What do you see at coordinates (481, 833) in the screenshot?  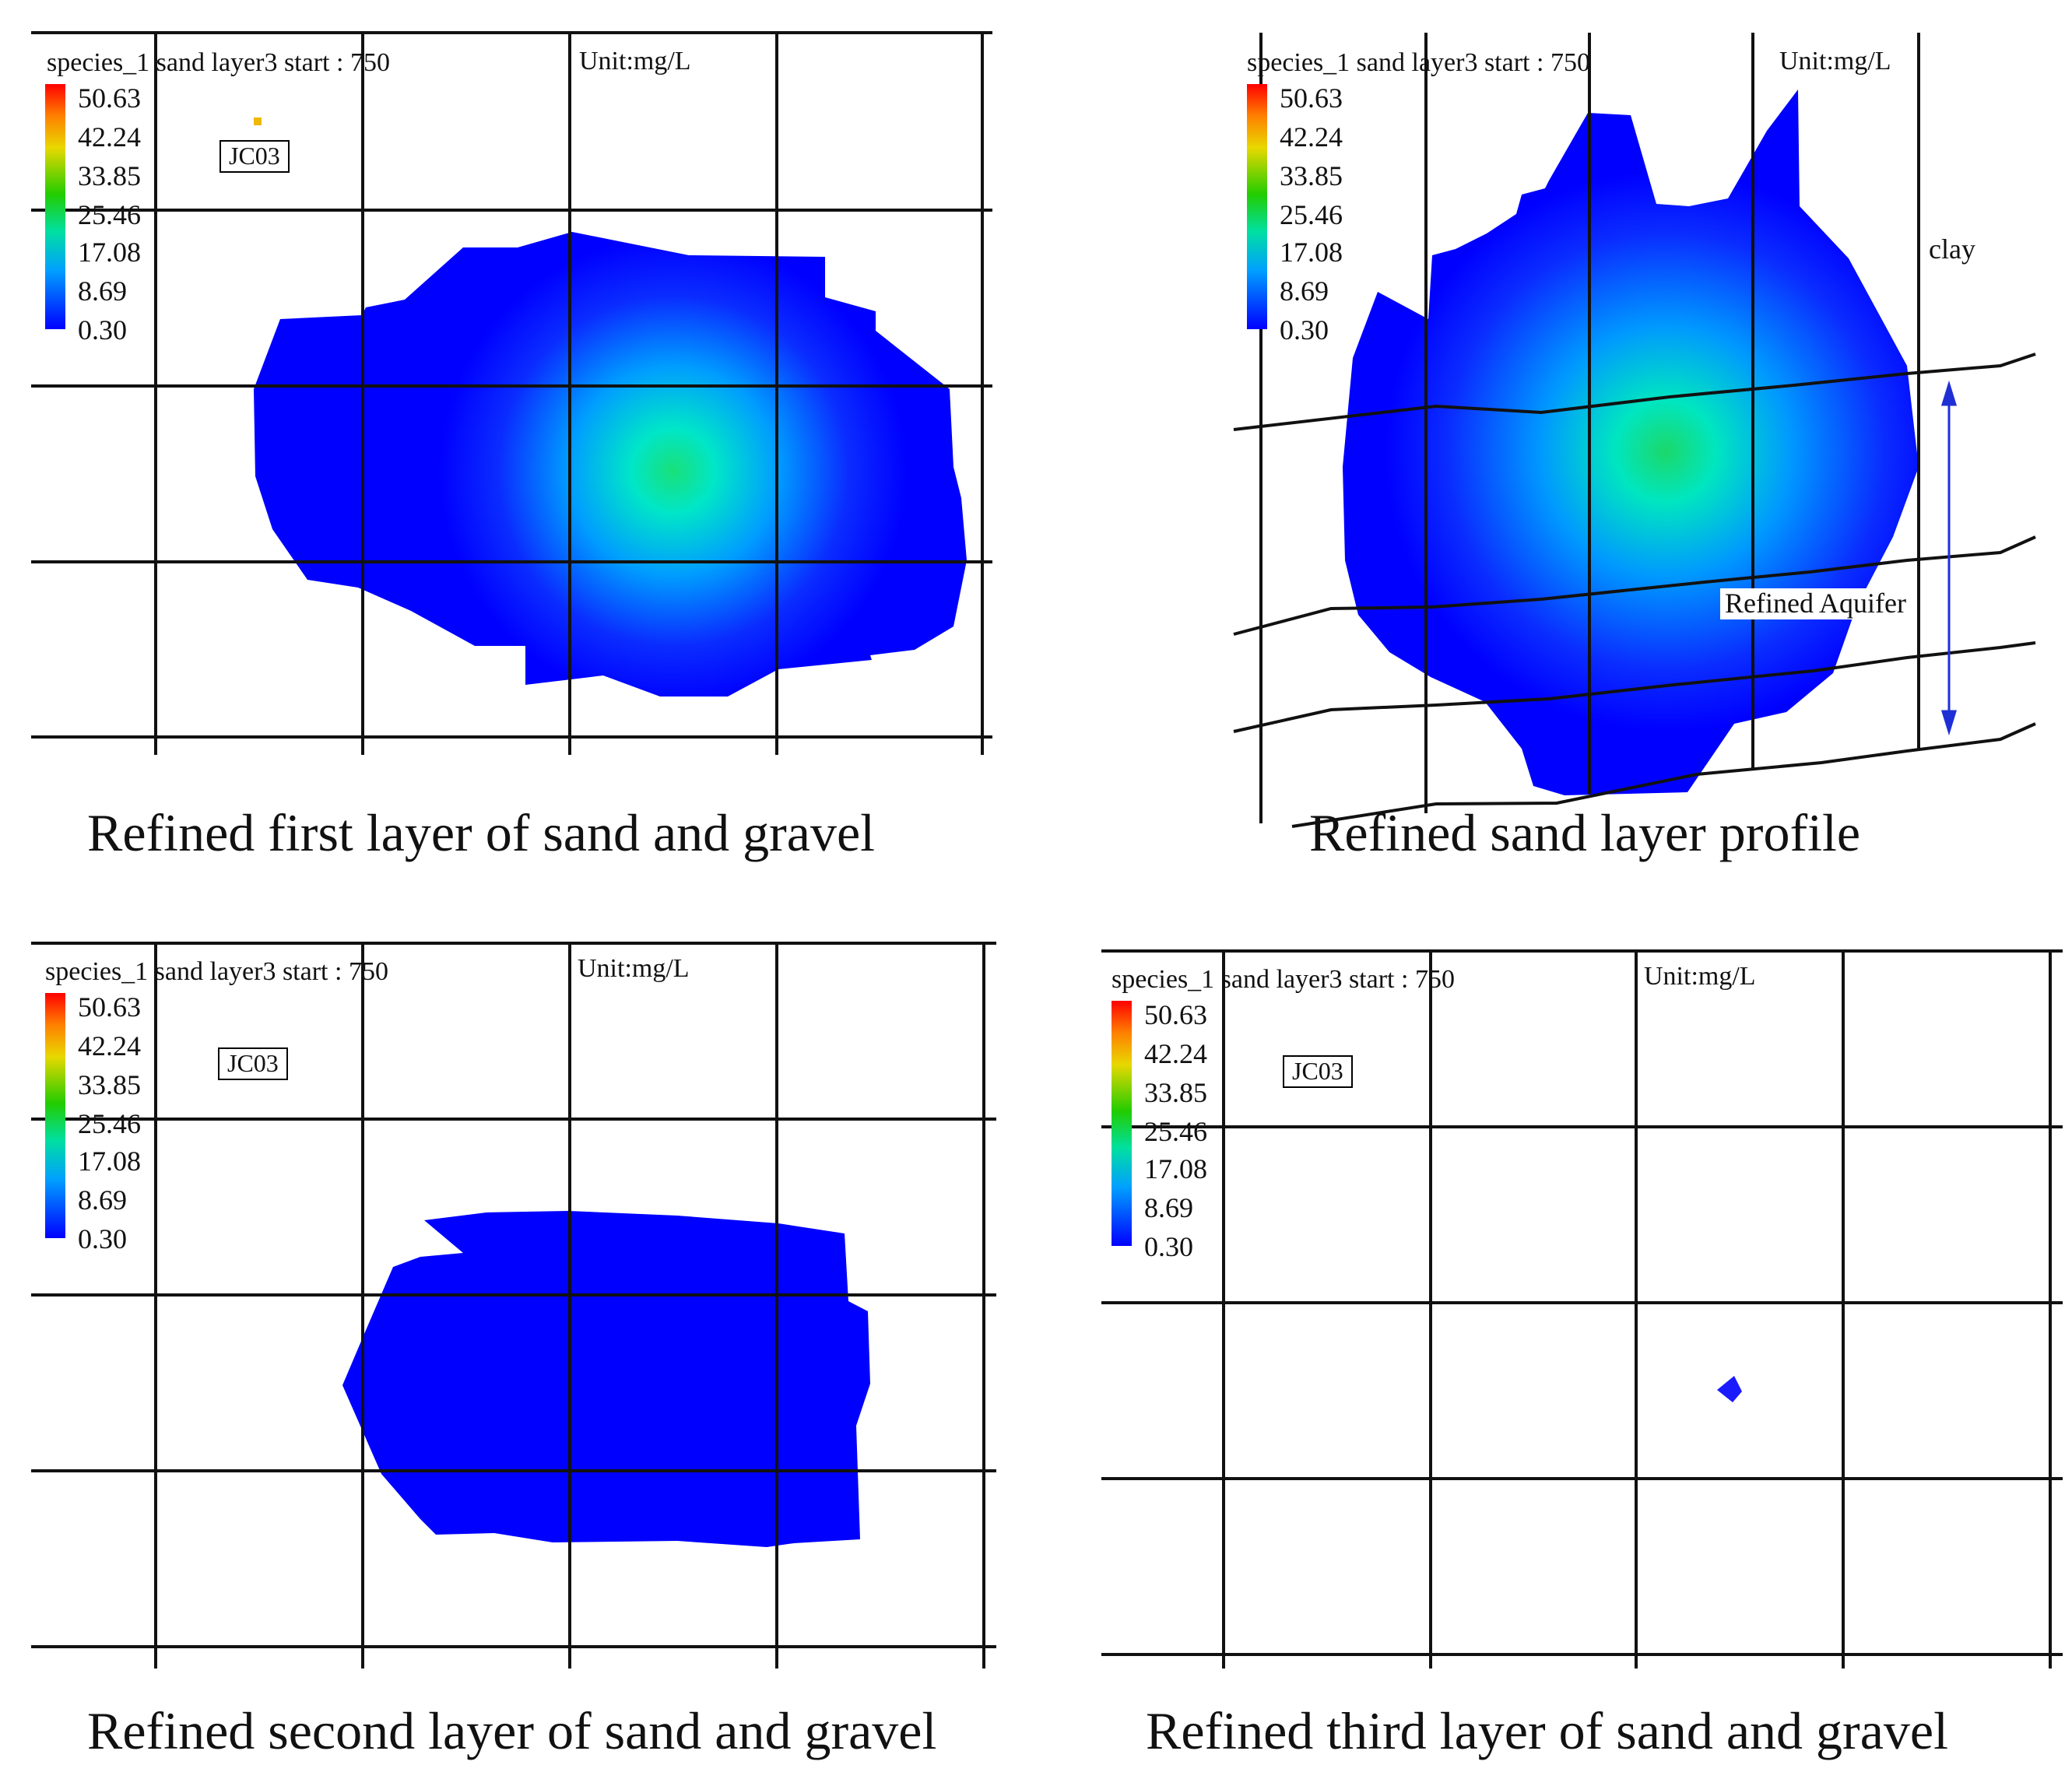 I see `panel-caption: Refined first layer of sand and gravel` at bounding box center [481, 833].